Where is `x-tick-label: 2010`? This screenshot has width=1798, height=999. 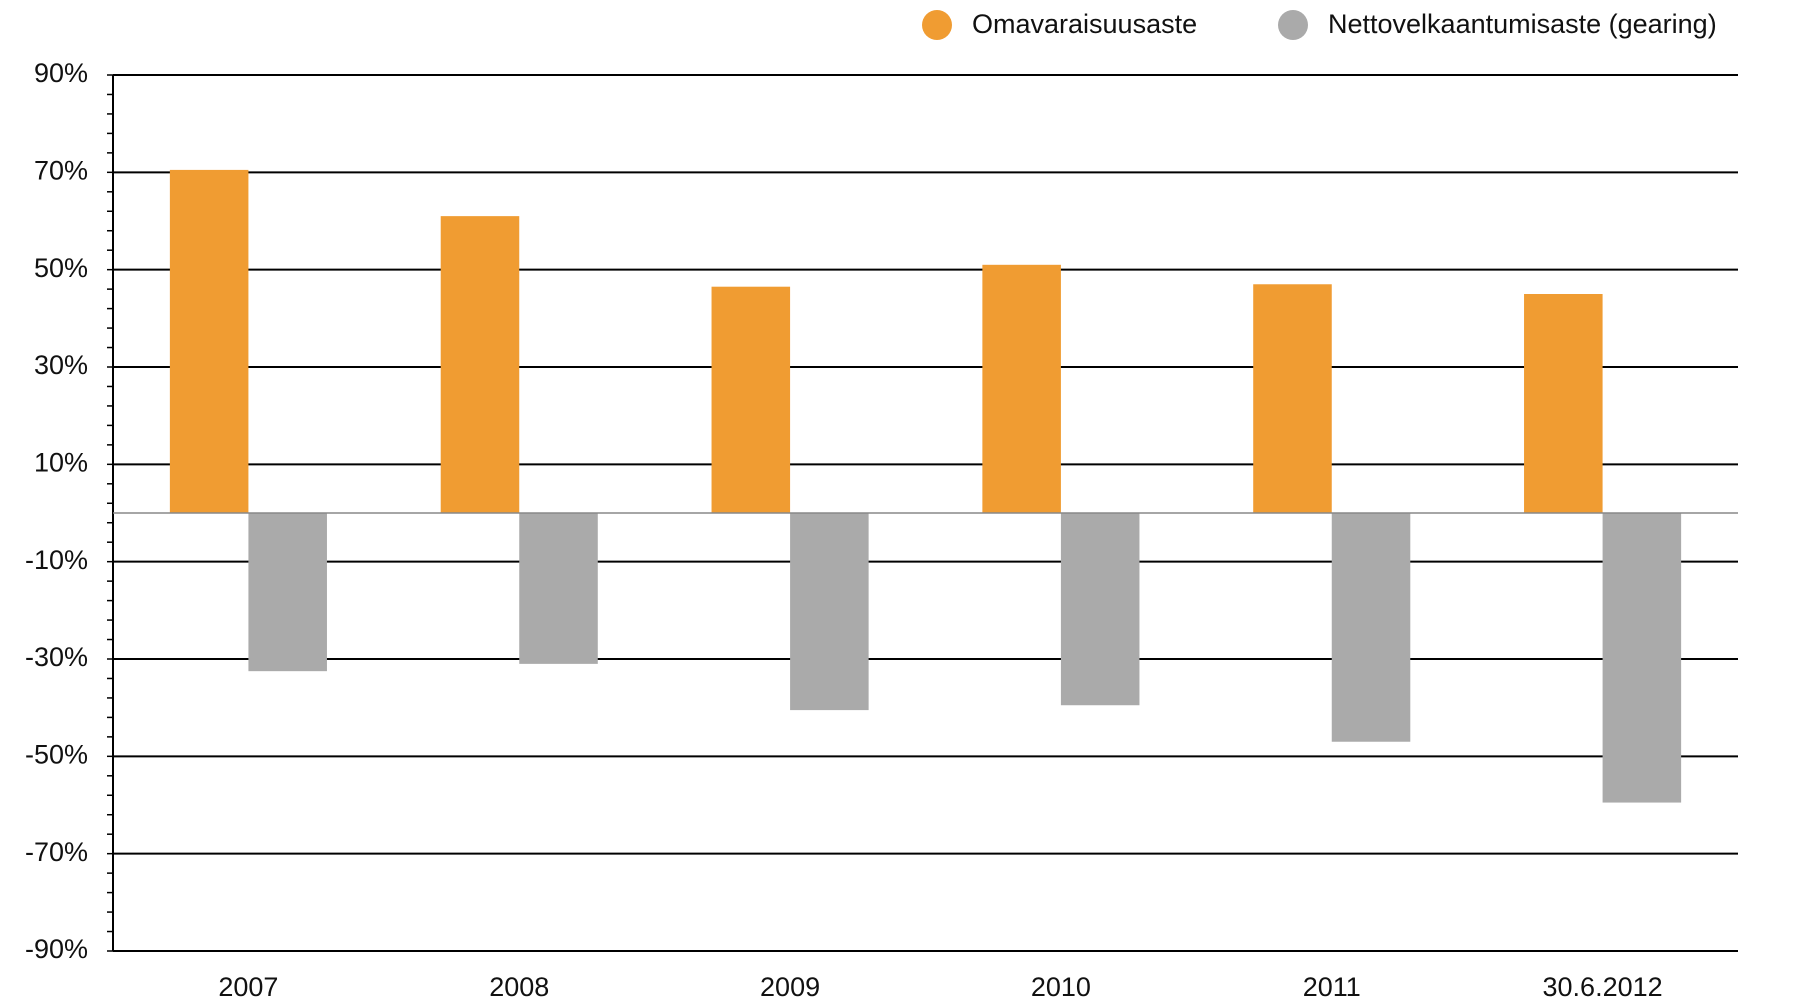 x-tick-label: 2010 is located at coordinates (1061, 985).